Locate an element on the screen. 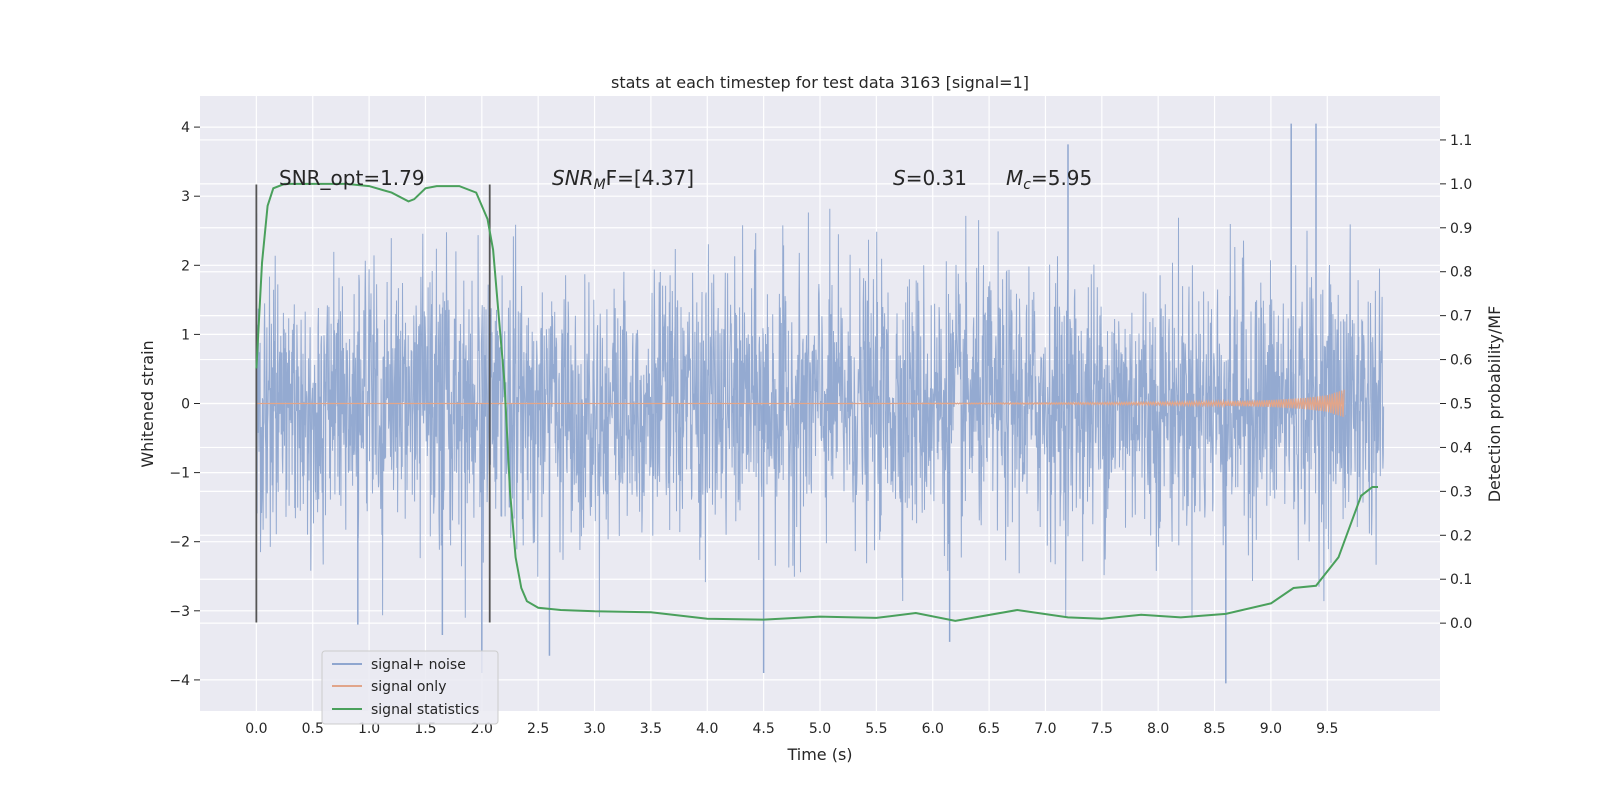 The height and width of the screenshot is (800, 1600). y-left-tick-label: 1 is located at coordinates (185, 335).